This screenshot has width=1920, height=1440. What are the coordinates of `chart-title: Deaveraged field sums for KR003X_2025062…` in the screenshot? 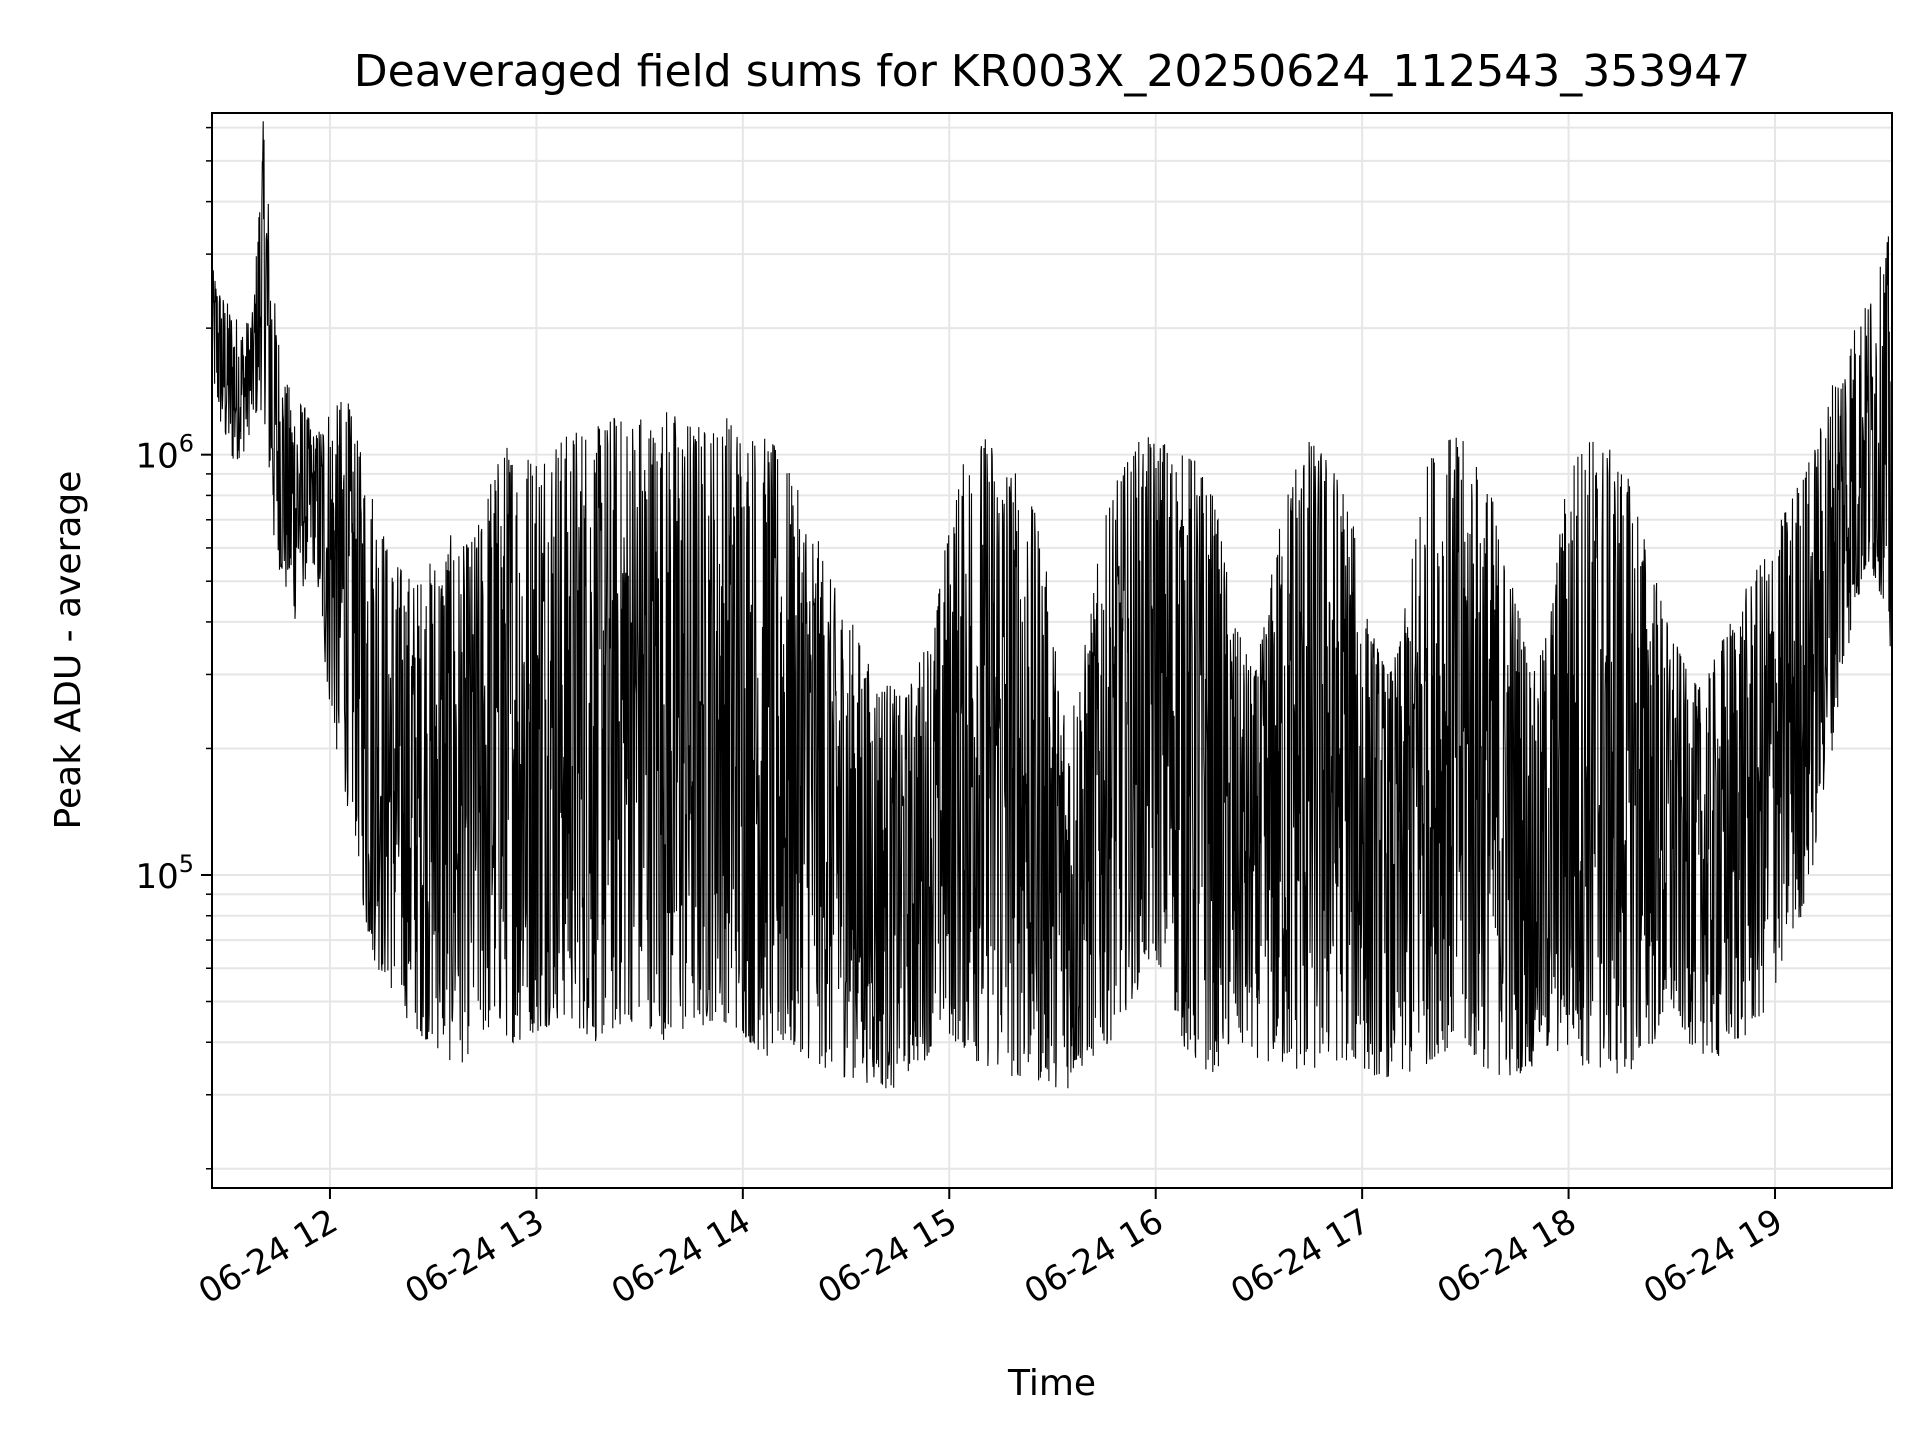 It's located at (1052, 71).